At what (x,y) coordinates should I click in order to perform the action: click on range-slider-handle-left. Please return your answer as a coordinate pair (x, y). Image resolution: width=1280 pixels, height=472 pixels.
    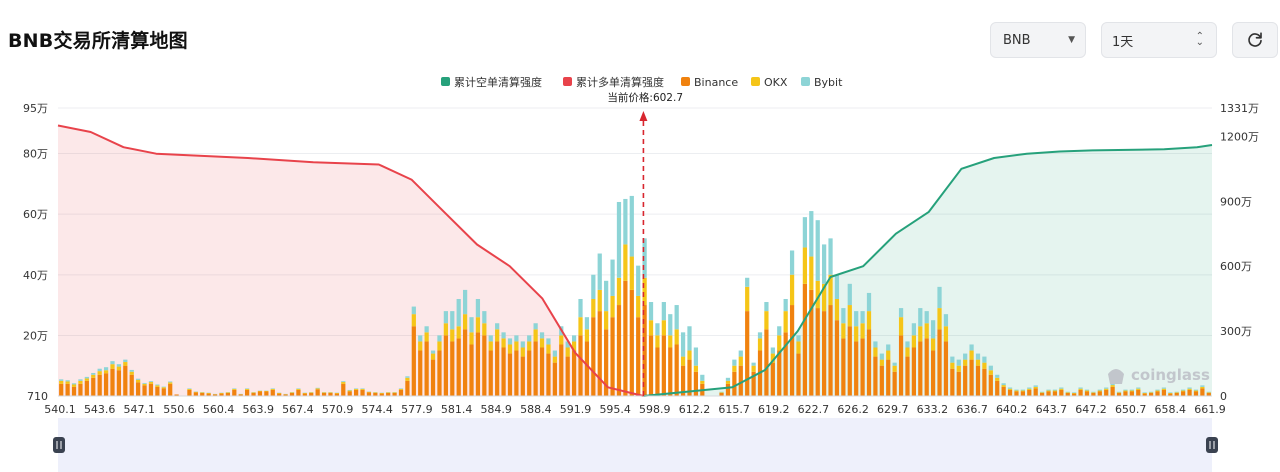
    Looking at the image, I should click on (59, 445).